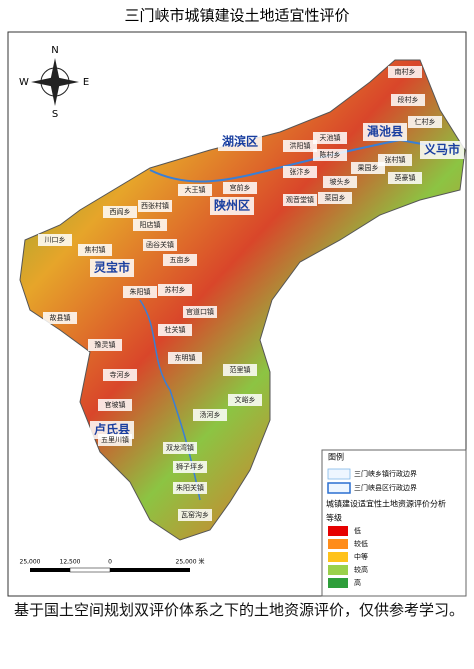  What do you see at coordinates (55, 114) in the screenshot?
I see `compass-s: S` at bounding box center [55, 114].